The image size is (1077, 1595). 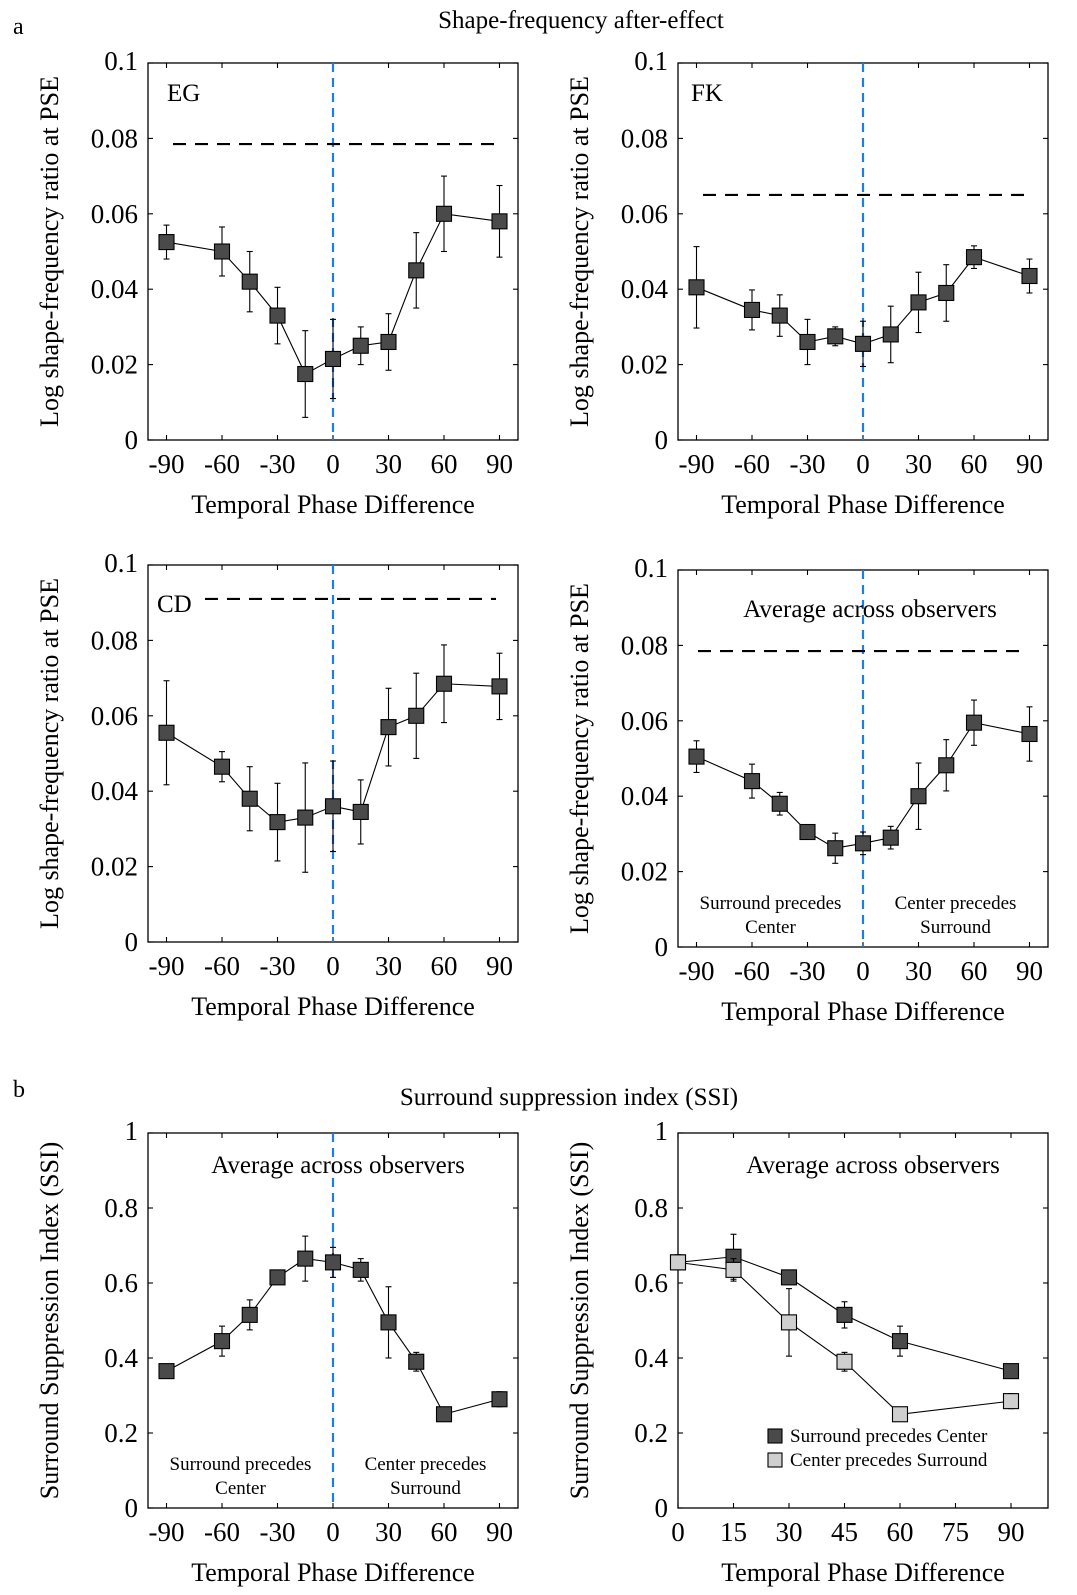 What do you see at coordinates (644, 645) in the screenshot?
I see `y-tick-label: 0.08` at bounding box center [644, 645].